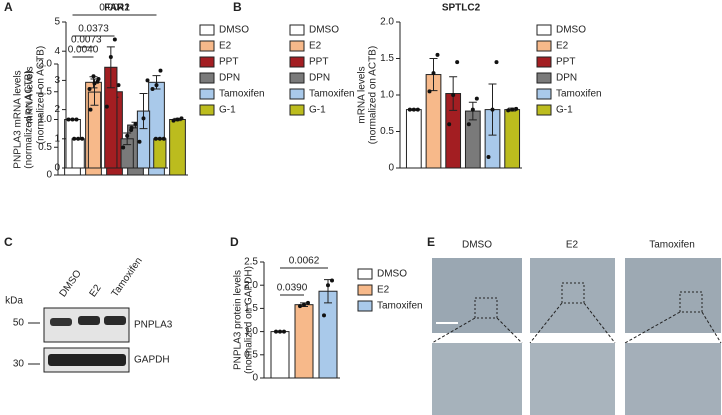  Describe the element at coordinates (477, 245) in the screenshot. I see `column-label: DMSO` at that location.